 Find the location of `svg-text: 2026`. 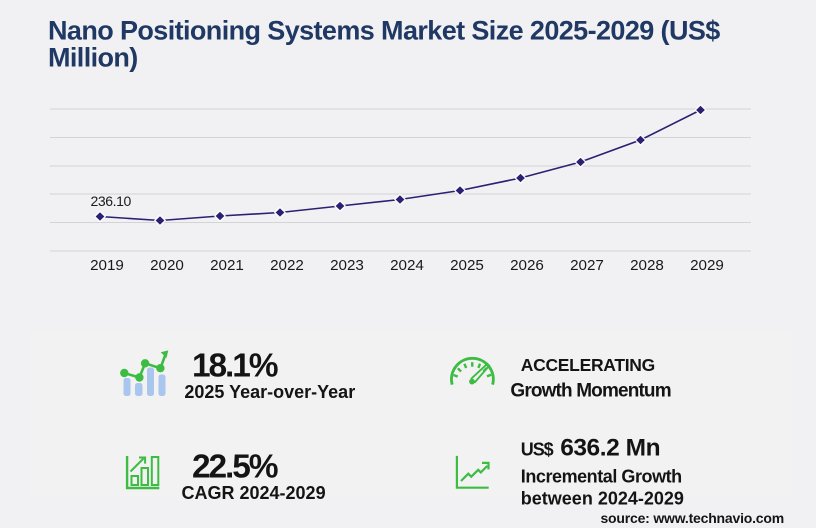

svg-text: 2026 is located at coordinates (527, 265).